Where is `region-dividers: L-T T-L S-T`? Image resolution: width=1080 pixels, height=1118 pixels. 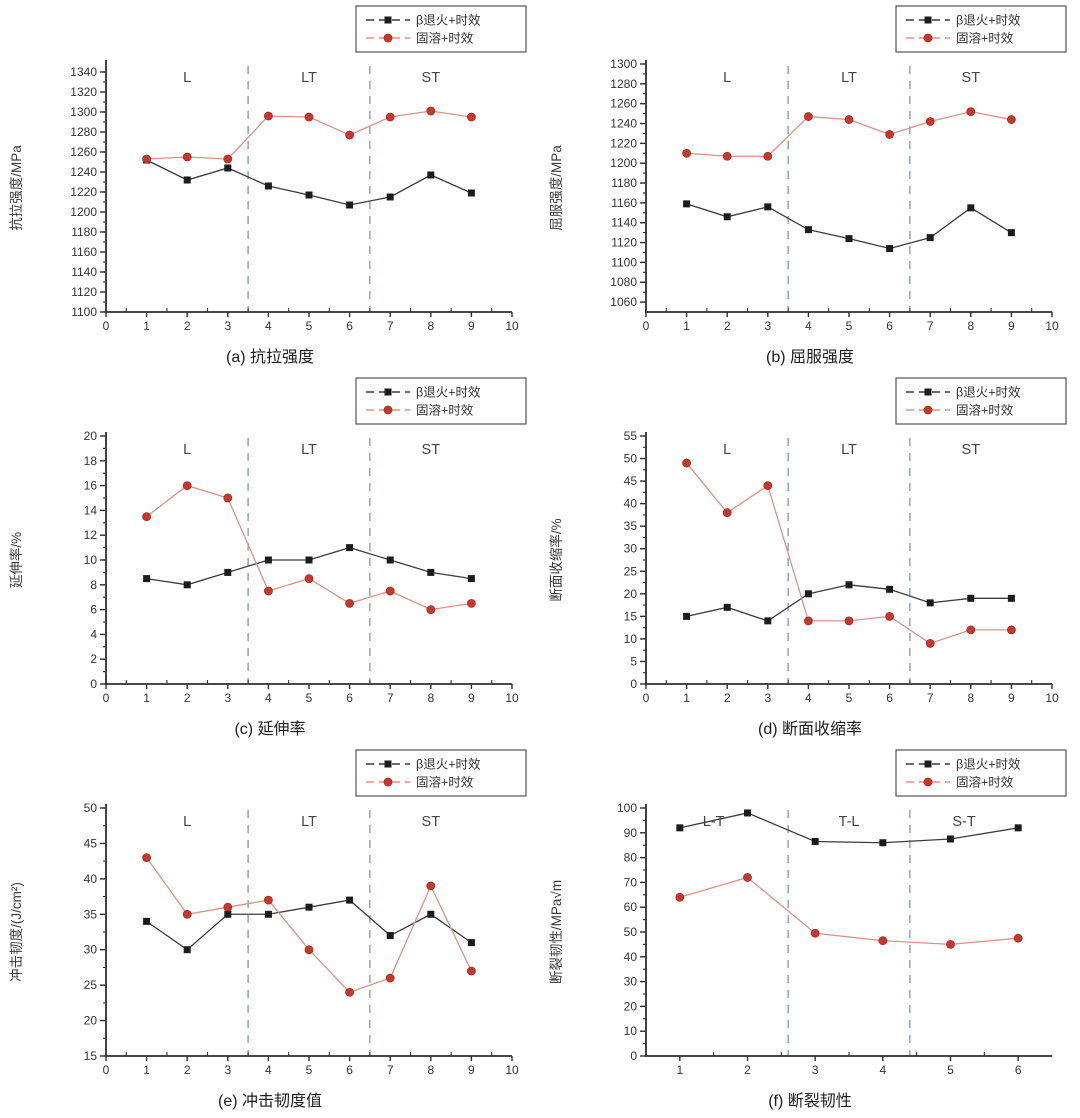 region-dividers: L-T T-L S-T is located at coordinates (839, 932).